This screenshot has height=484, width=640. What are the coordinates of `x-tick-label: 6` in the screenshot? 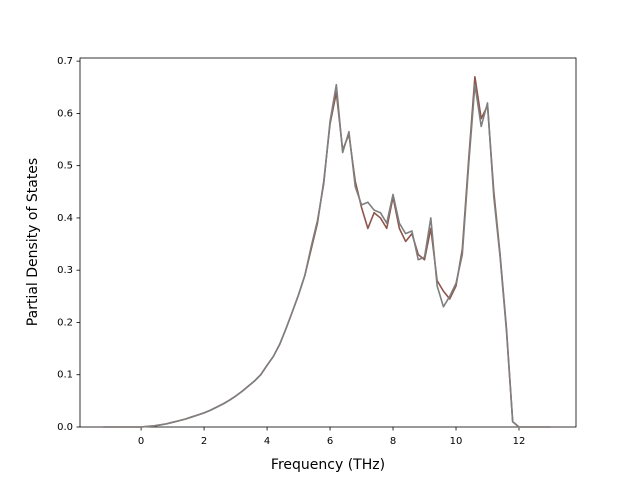 It's located at (330, 441).